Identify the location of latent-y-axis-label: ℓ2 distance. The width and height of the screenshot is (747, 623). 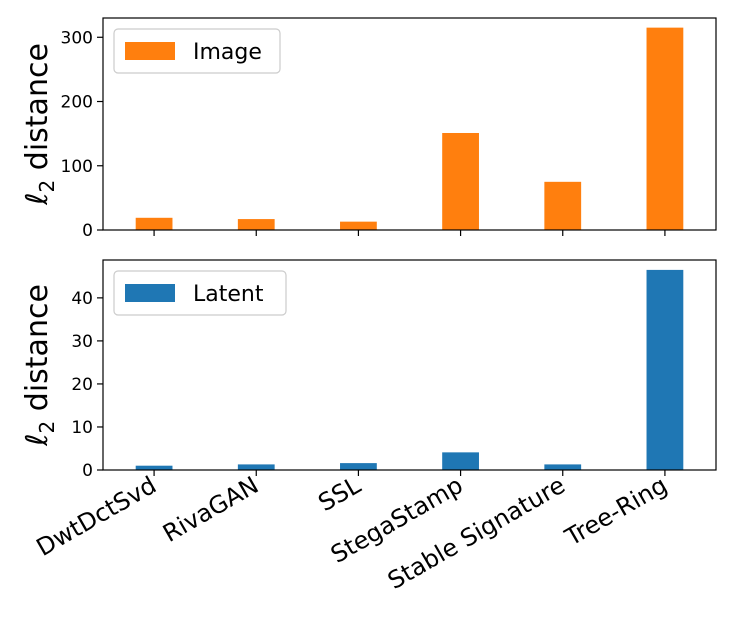
(39, 365).